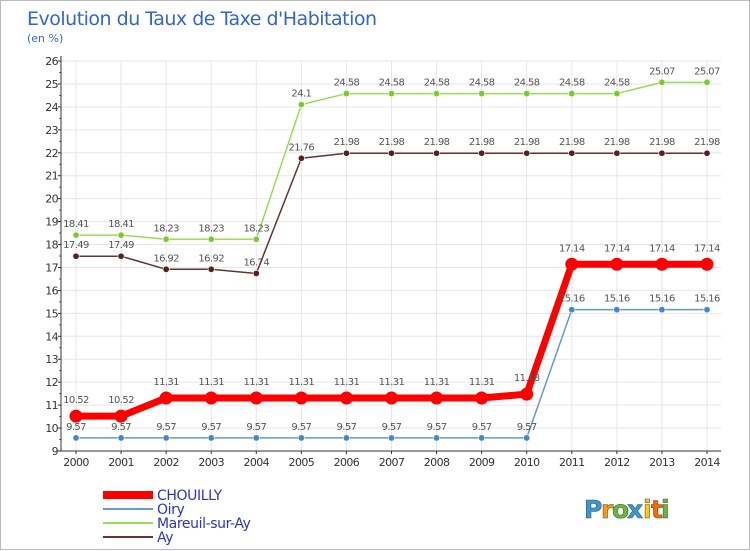  I want to click on y-tick-label: 19, so click(51, 222).